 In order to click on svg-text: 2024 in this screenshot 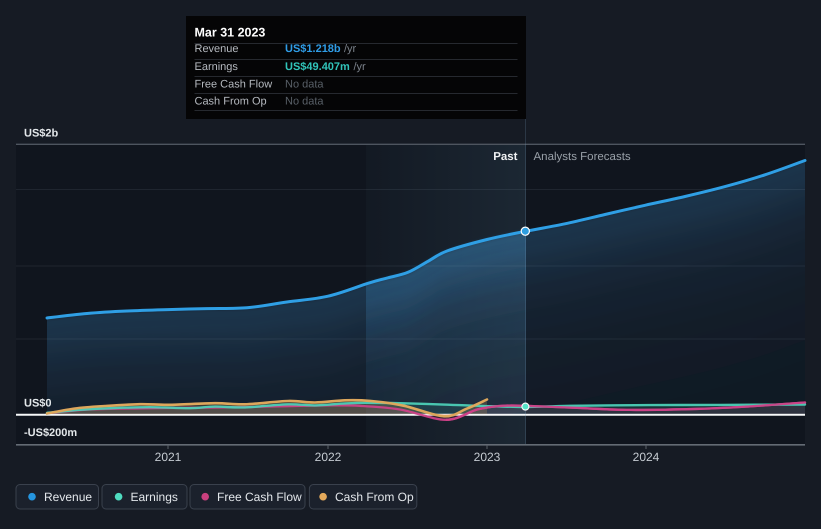, I will do `click(646, 457)`.